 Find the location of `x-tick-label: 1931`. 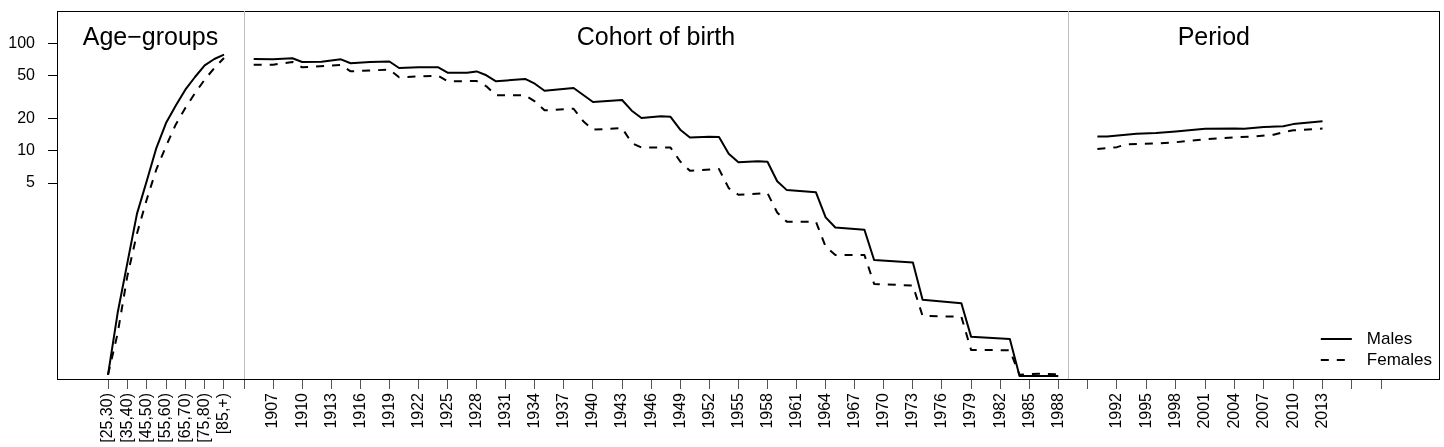

x-tick-label: 1931 is located at coordinates (505, 410).